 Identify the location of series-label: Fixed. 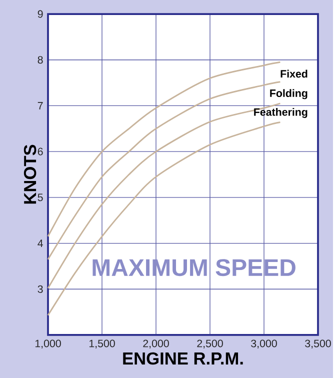
(294, 74).